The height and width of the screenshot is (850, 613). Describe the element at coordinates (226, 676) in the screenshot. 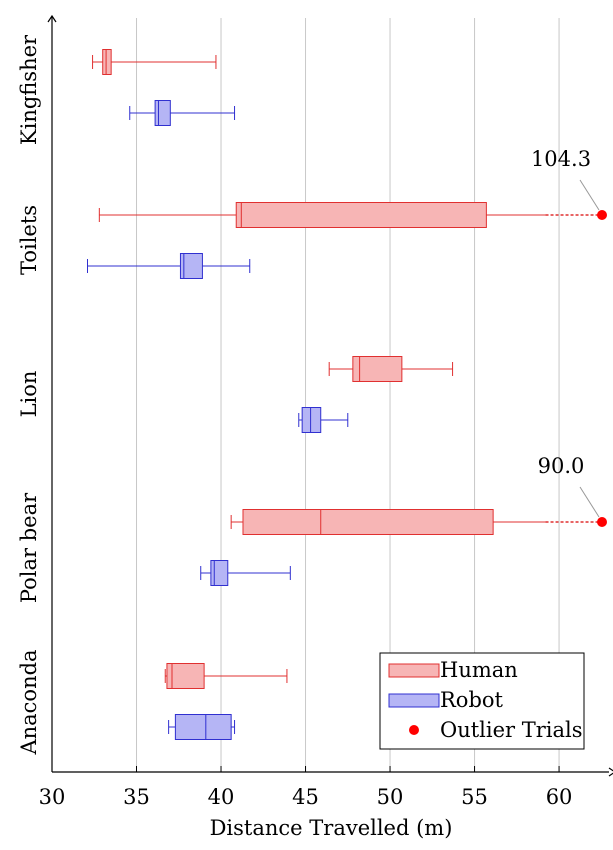

I see `box-human-anaconda` at that location.